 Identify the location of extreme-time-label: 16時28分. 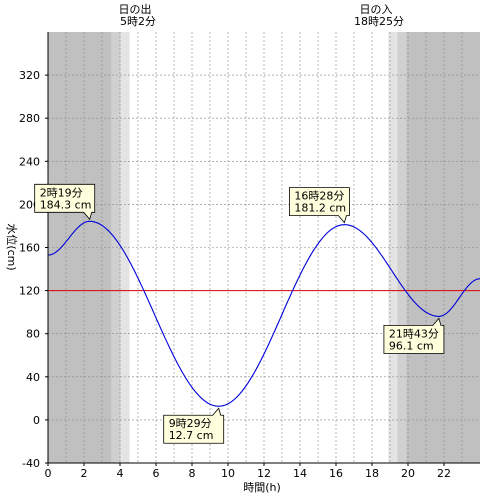
(319, 196).